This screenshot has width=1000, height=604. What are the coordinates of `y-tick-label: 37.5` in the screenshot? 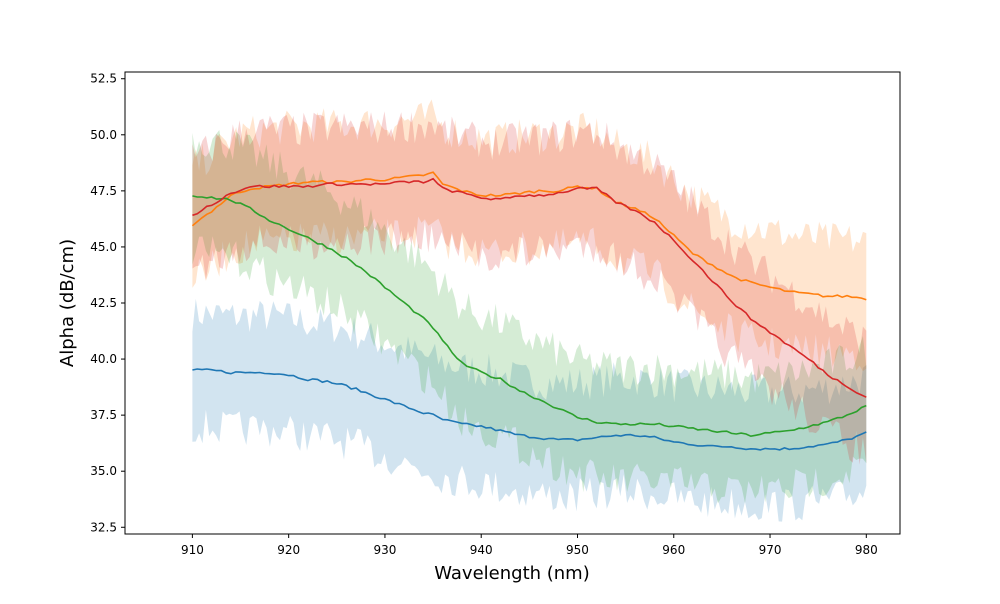 It's located at (103, 415).